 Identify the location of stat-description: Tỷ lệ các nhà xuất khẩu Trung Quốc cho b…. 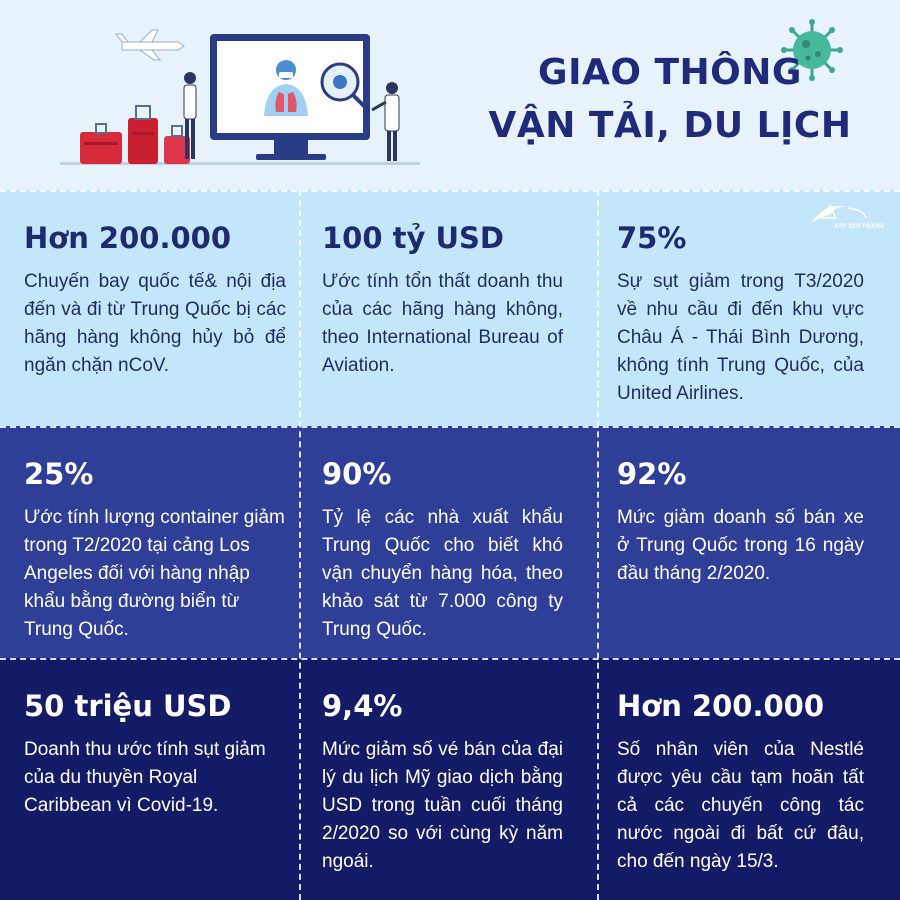
(442, 573).